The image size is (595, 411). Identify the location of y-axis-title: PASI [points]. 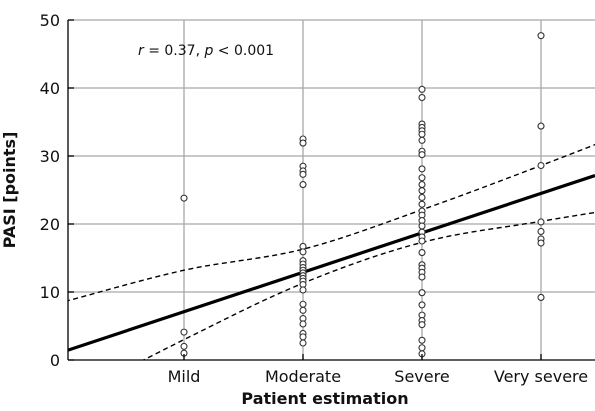
(9, 190).